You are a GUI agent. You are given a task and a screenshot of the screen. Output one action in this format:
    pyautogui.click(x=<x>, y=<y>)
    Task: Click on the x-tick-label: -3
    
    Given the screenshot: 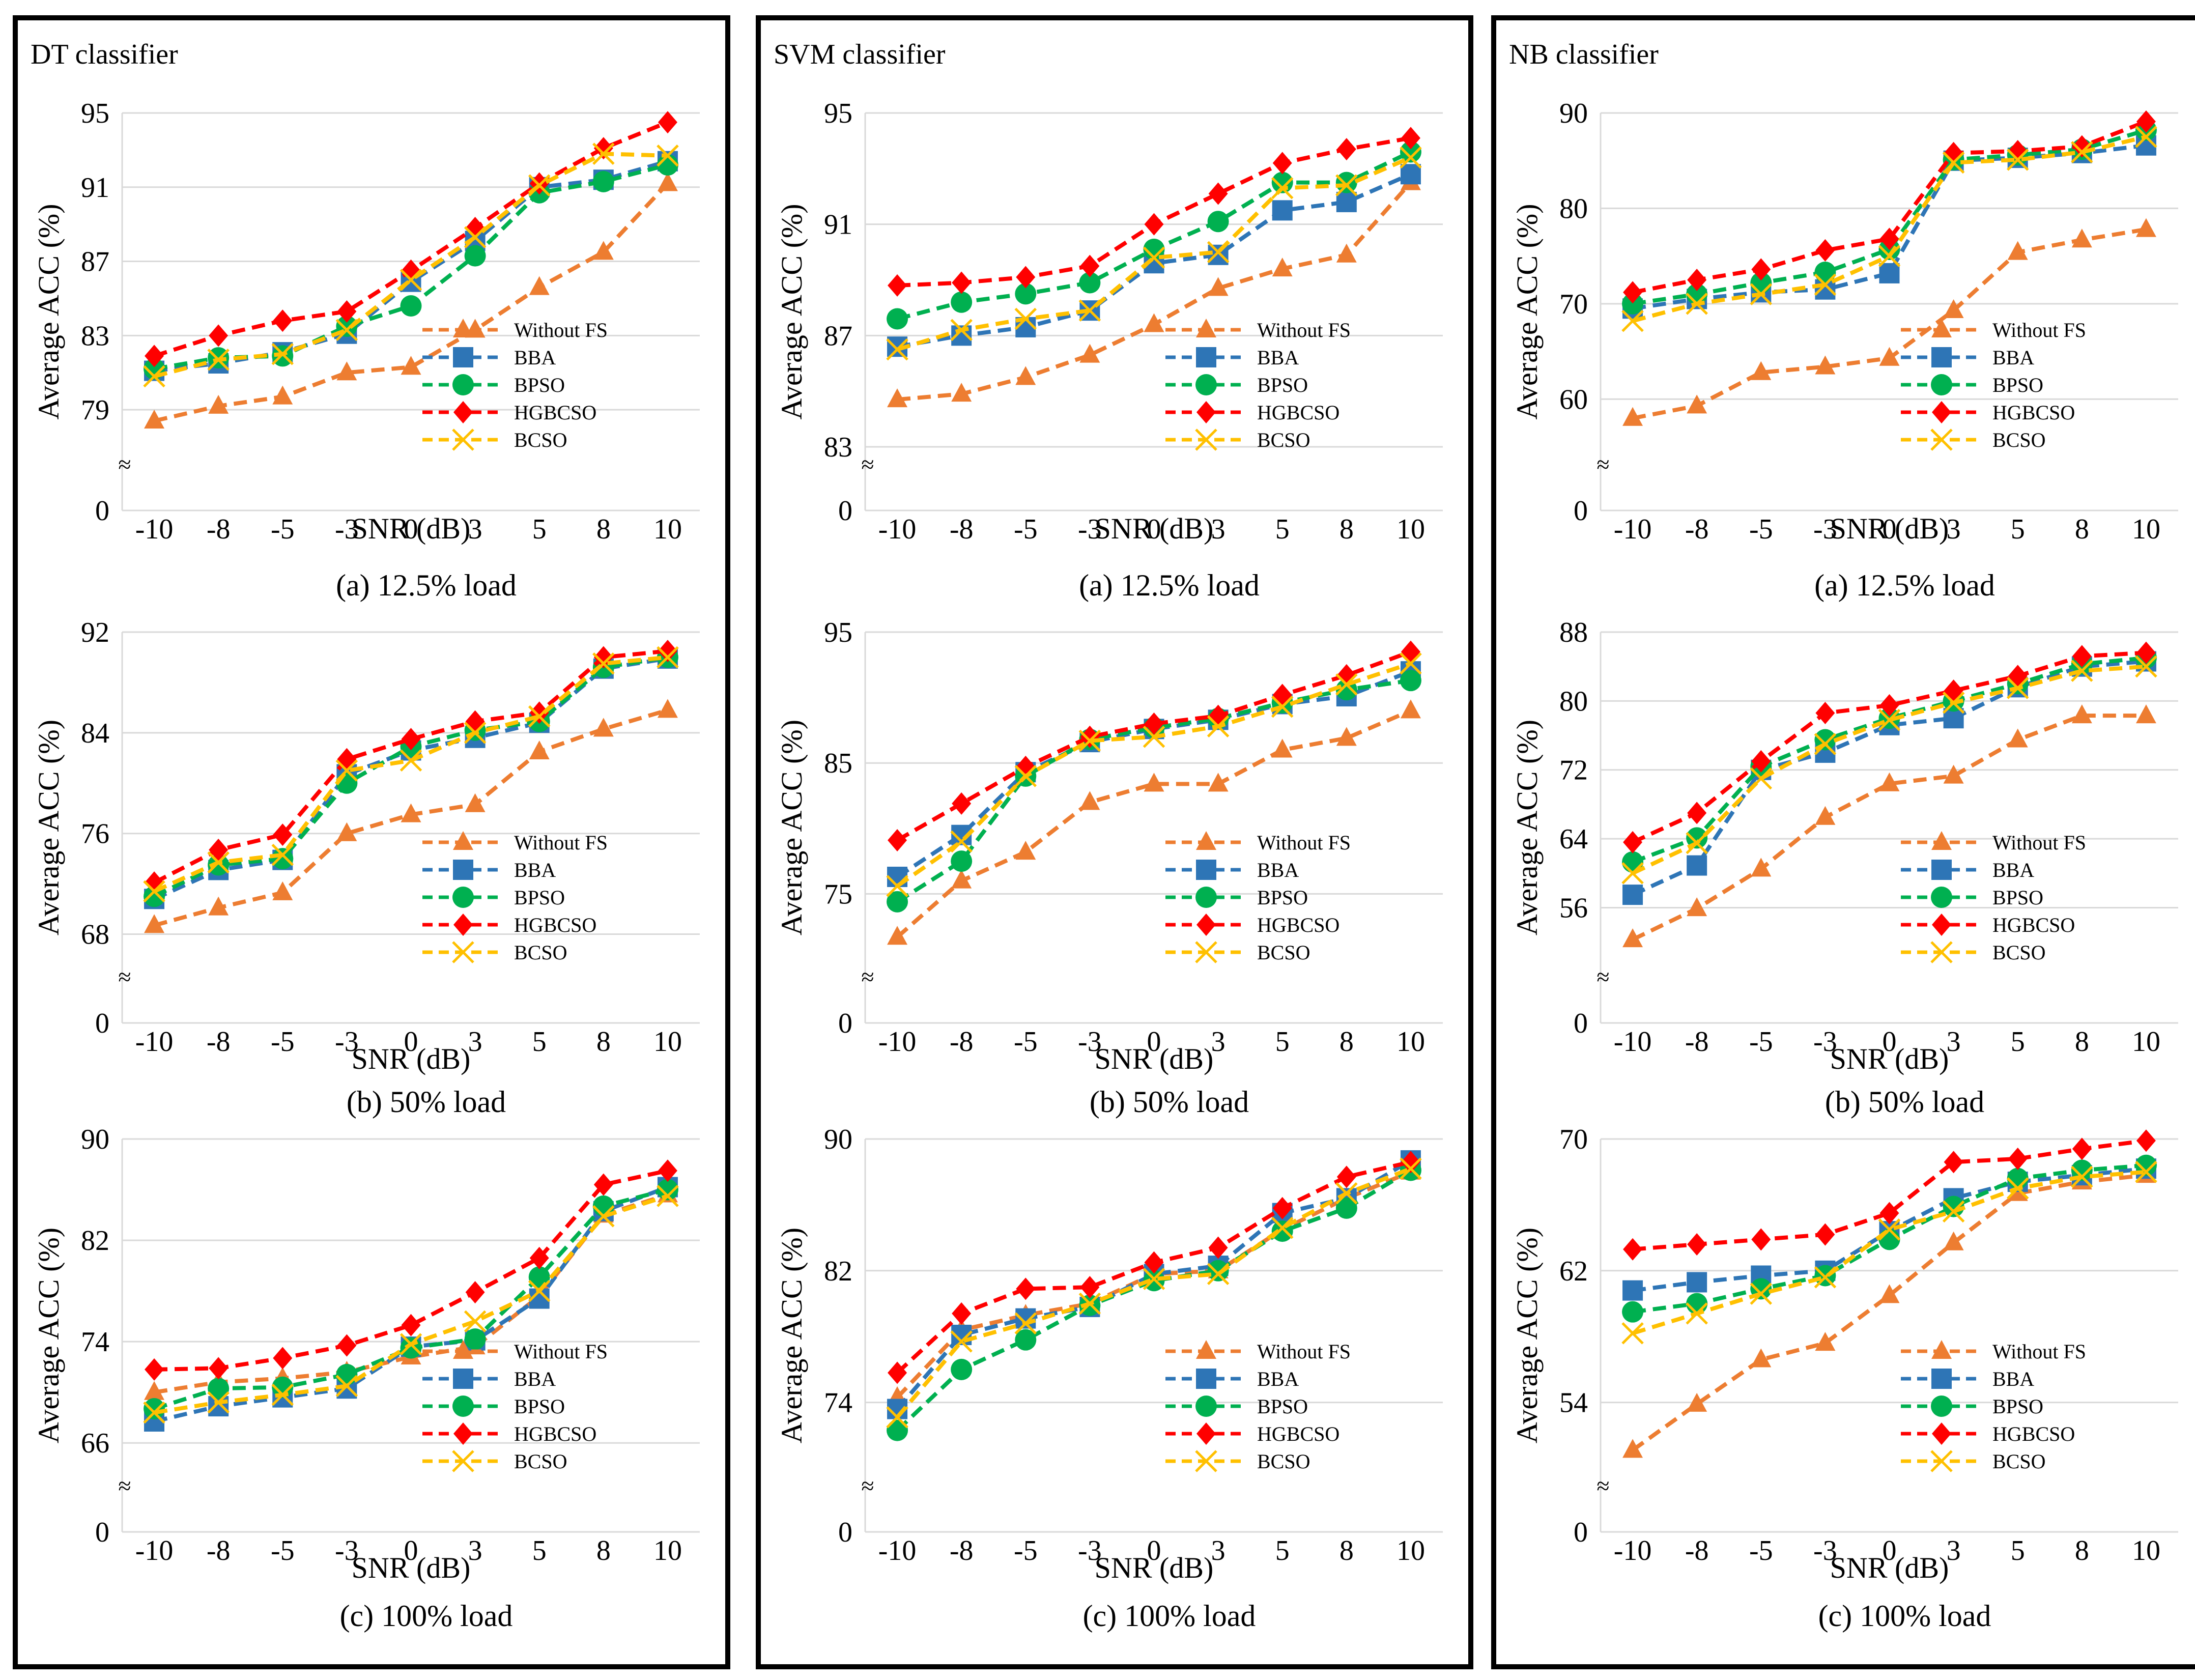 What is the action you would take?
    pyautogui.click(x=347, y=1551)
    